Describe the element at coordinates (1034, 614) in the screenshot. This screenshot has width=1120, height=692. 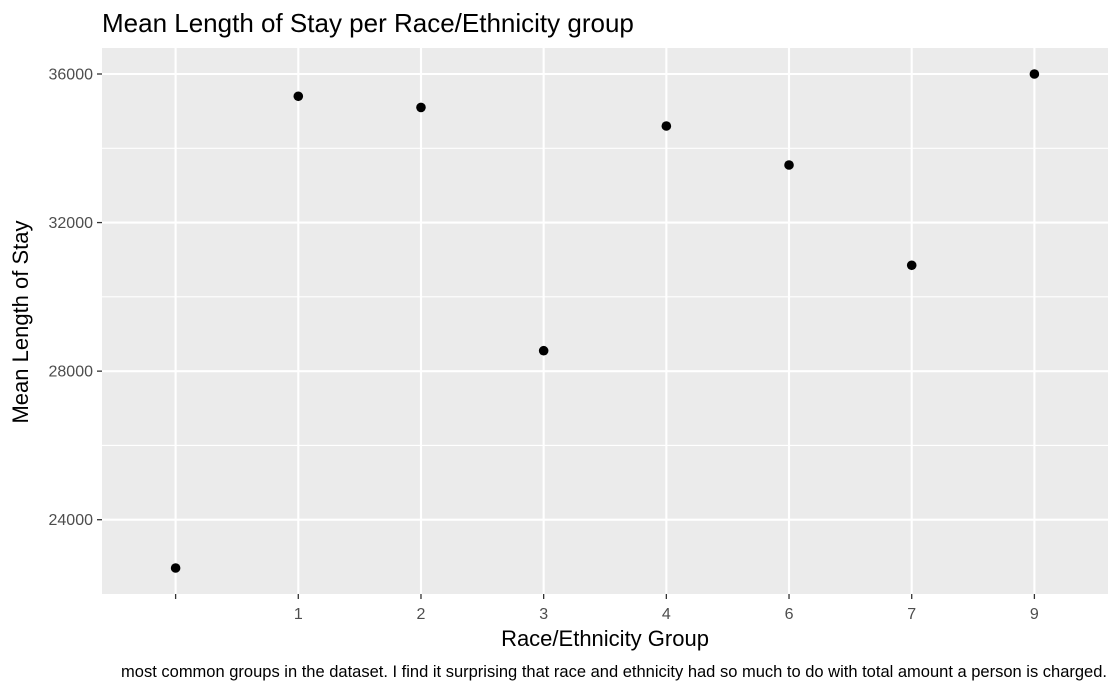
I see `x-tick-label: 9` at that location.